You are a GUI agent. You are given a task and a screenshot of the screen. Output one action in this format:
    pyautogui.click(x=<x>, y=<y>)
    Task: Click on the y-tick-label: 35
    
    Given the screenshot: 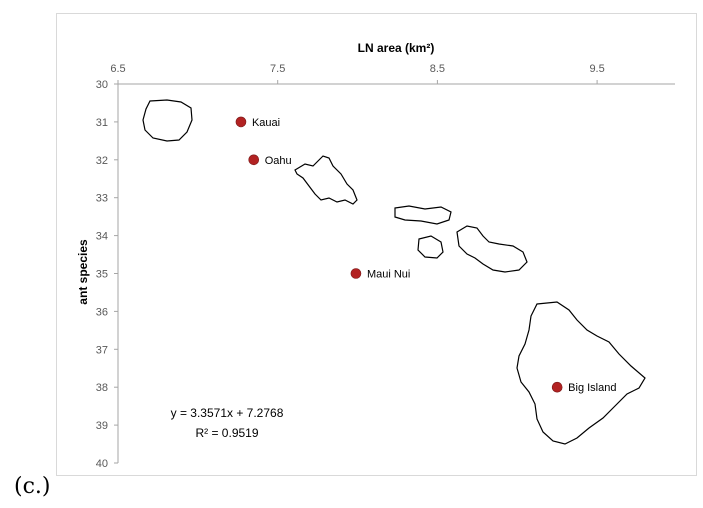 What is the action you would take?
    pyautogui.click(x=102, y=275)
    